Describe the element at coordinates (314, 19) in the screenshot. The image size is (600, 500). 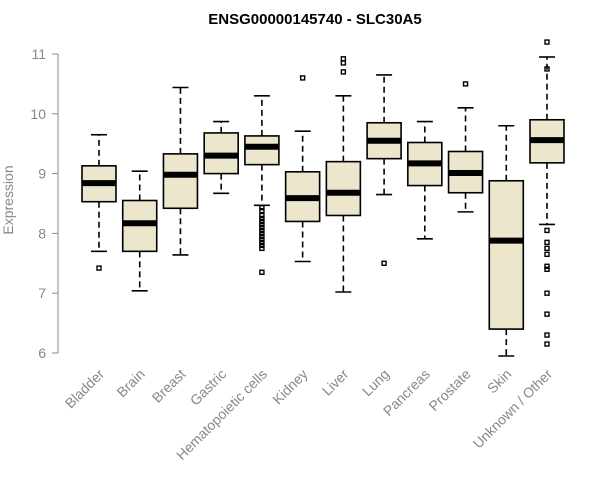
I see `chart-title: ENSG00000145740 - SLC30A5` at that location.